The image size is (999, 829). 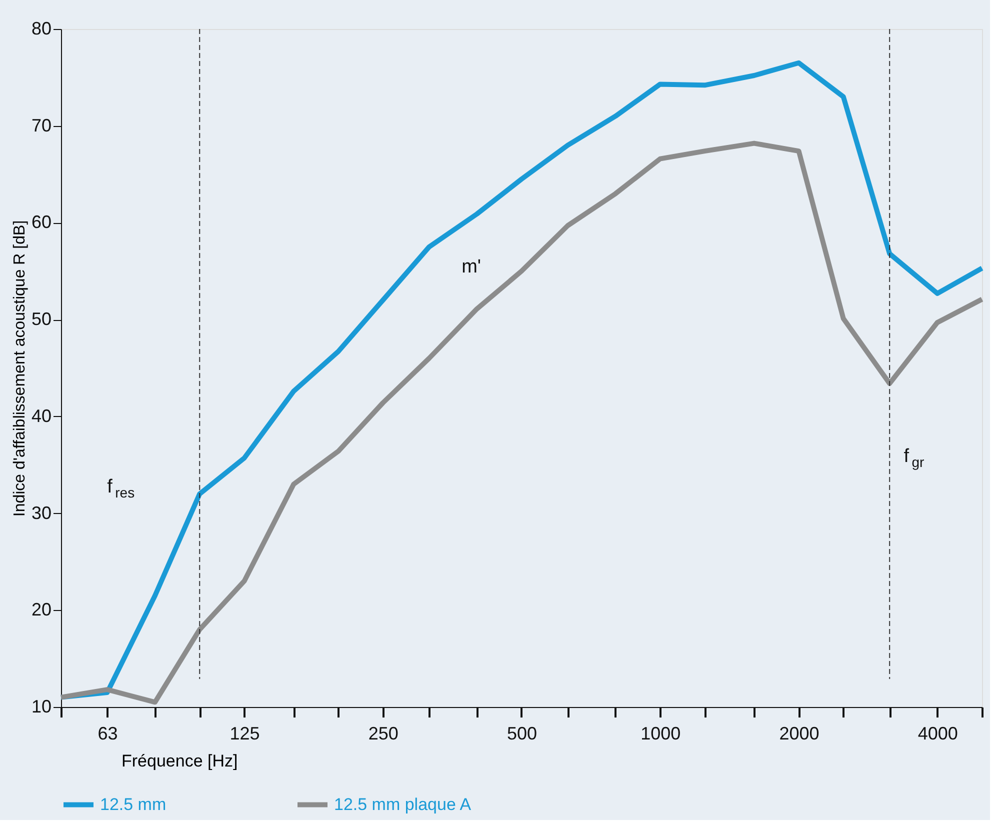 I want to click on x-tick-label: 63, so click(x=108, y=734).